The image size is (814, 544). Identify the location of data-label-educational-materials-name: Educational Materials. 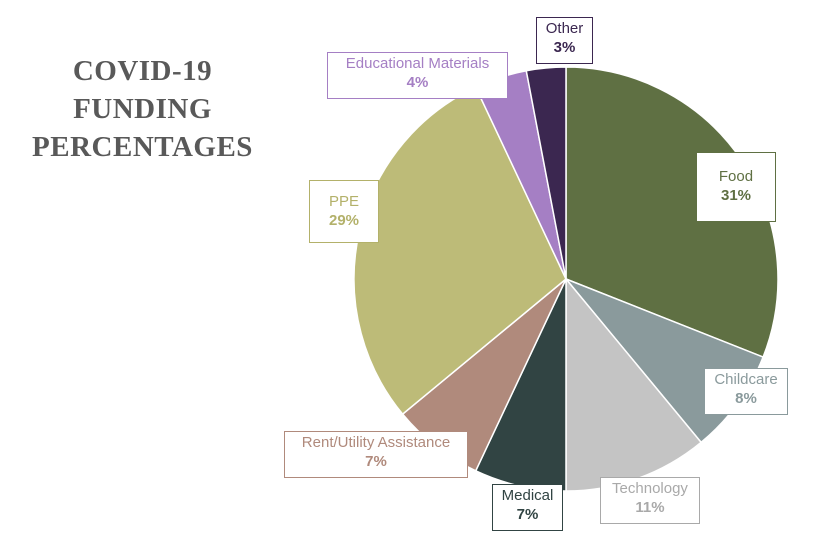
(417, 63).